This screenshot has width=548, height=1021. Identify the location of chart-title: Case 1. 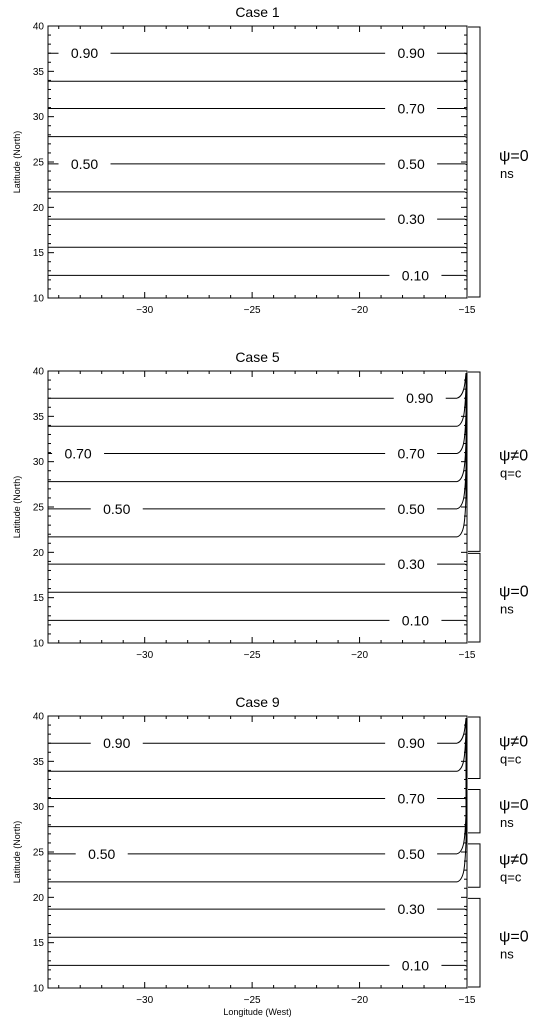
(257, 12).